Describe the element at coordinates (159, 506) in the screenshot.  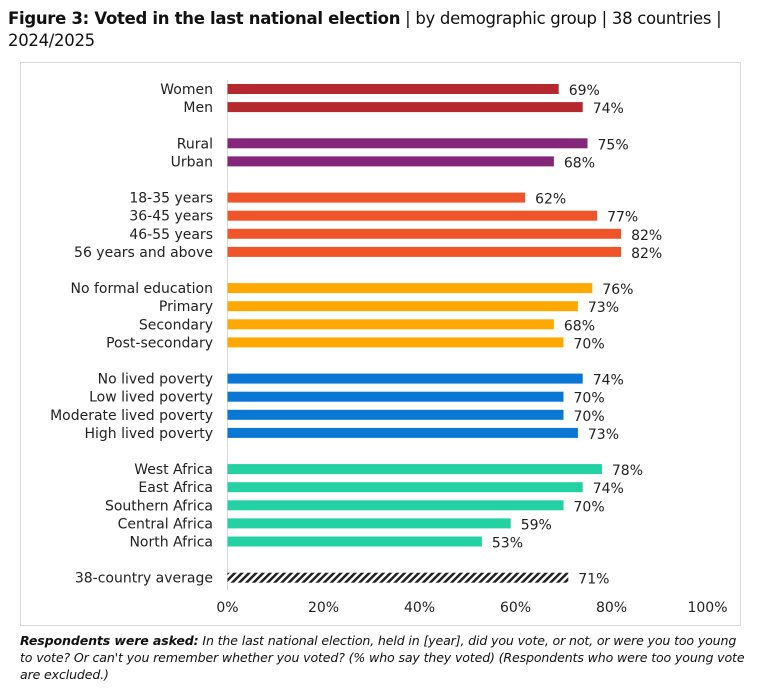
I see `category-label-southern-africa: Southern Africa` at that location.